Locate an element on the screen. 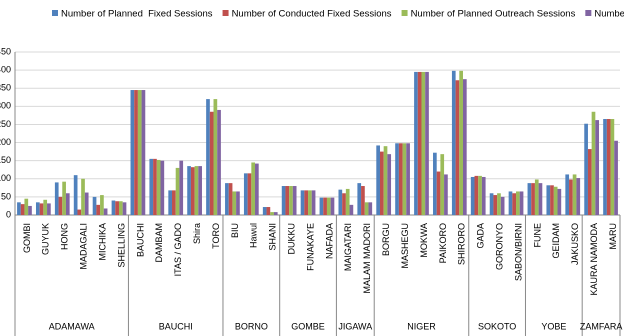 This screenshot has height=336, width=624. x-tick-label: ITAS / GADO is located at coordinates (178, 249).